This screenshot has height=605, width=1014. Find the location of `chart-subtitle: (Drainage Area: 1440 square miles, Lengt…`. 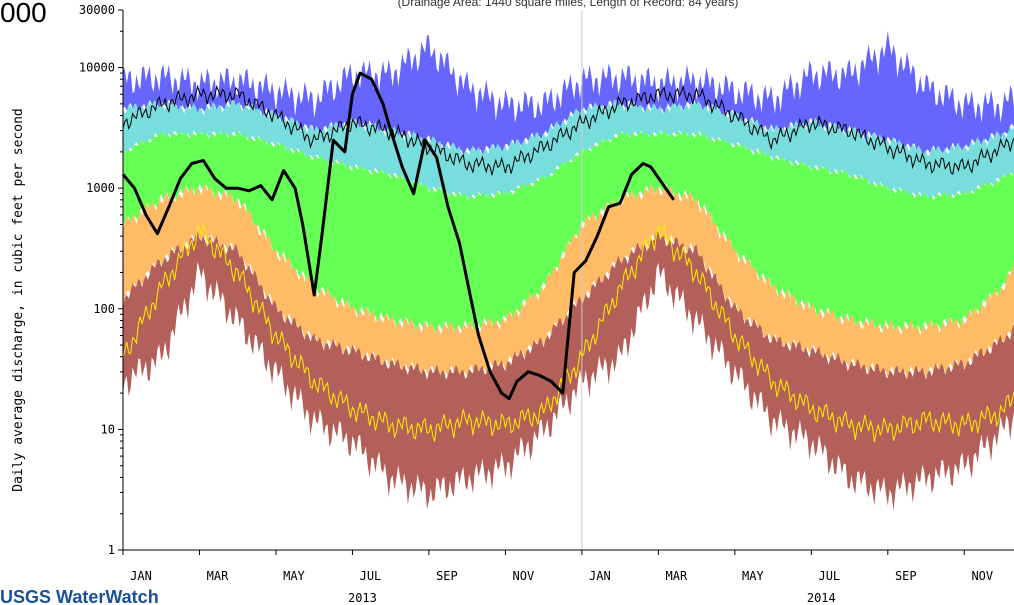

chart-subtitle: (Drainage Area: 1440 square miles, Lengt… is located at coordinates (568, 4).